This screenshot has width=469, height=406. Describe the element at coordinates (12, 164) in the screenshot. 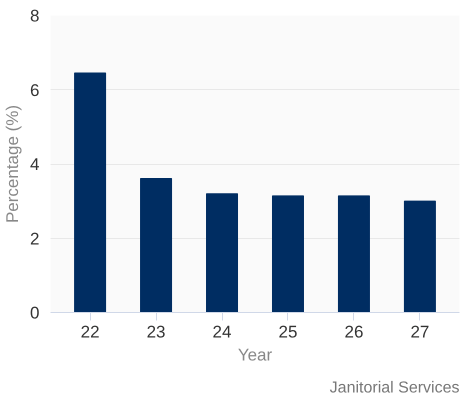

I see `y-axis-title: Percentage (%)` at that location.